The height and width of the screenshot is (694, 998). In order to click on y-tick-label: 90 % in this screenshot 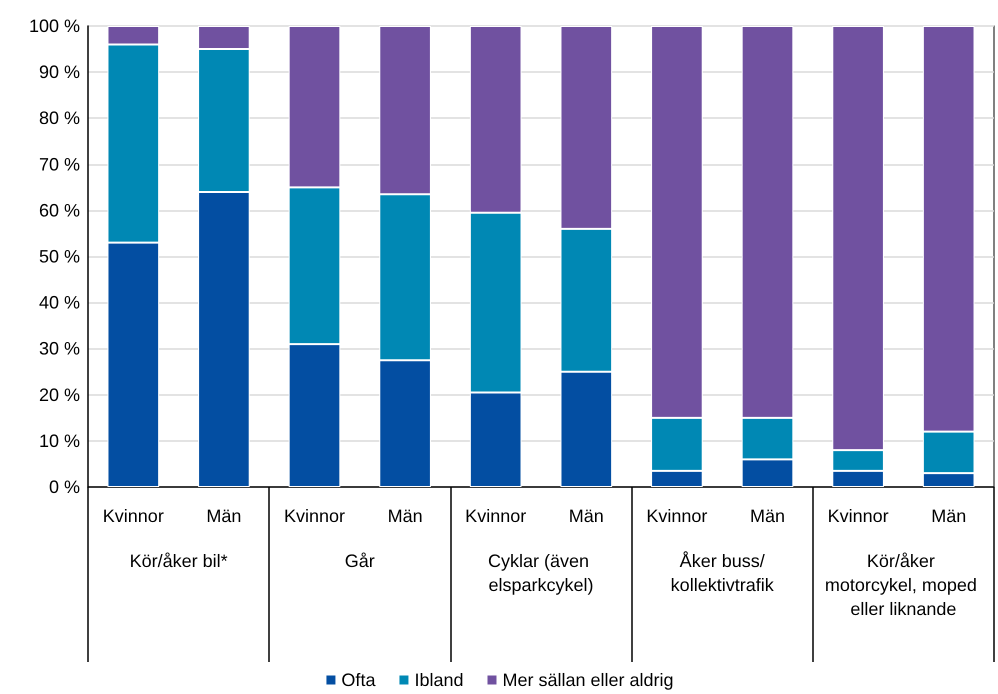, I will do `click(59, 72)`.